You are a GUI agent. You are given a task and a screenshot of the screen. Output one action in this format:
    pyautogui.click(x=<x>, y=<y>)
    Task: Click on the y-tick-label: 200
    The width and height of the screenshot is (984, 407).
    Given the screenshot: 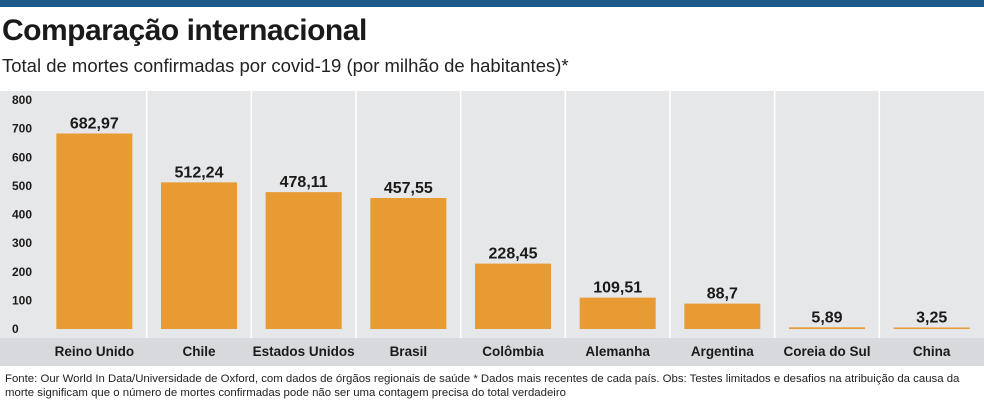 What is the action you would take?
    pyautogui.click(x=22, y=272)
    